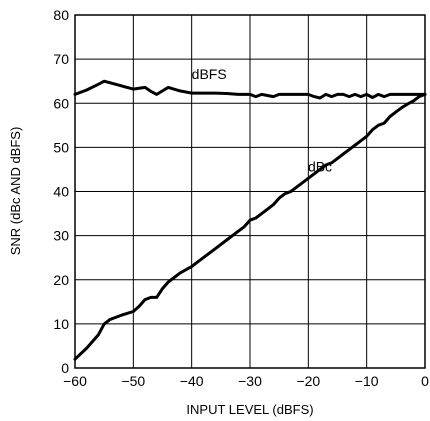  What do you see at coordinates (250, 381) in the screenshot?
I see `x-tick-label: −30` at bounding box center [250, 381].